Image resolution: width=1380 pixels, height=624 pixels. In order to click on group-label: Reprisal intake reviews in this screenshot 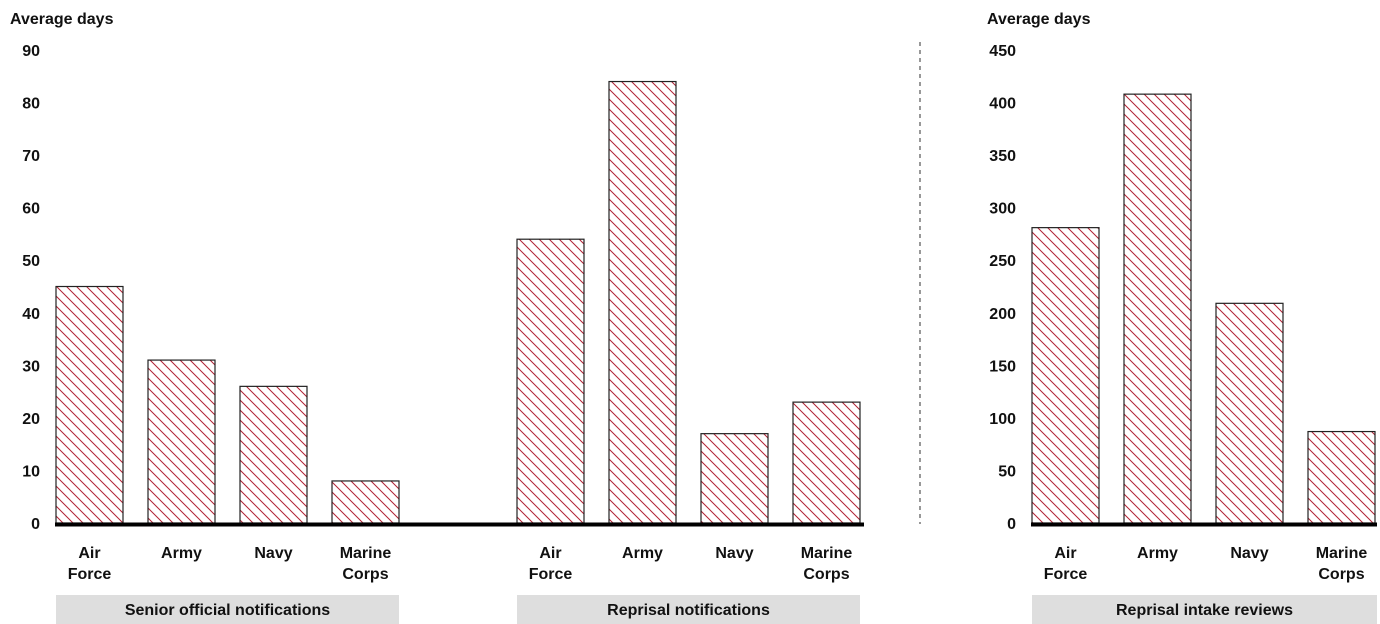, I will do `click(1204, 610)`.